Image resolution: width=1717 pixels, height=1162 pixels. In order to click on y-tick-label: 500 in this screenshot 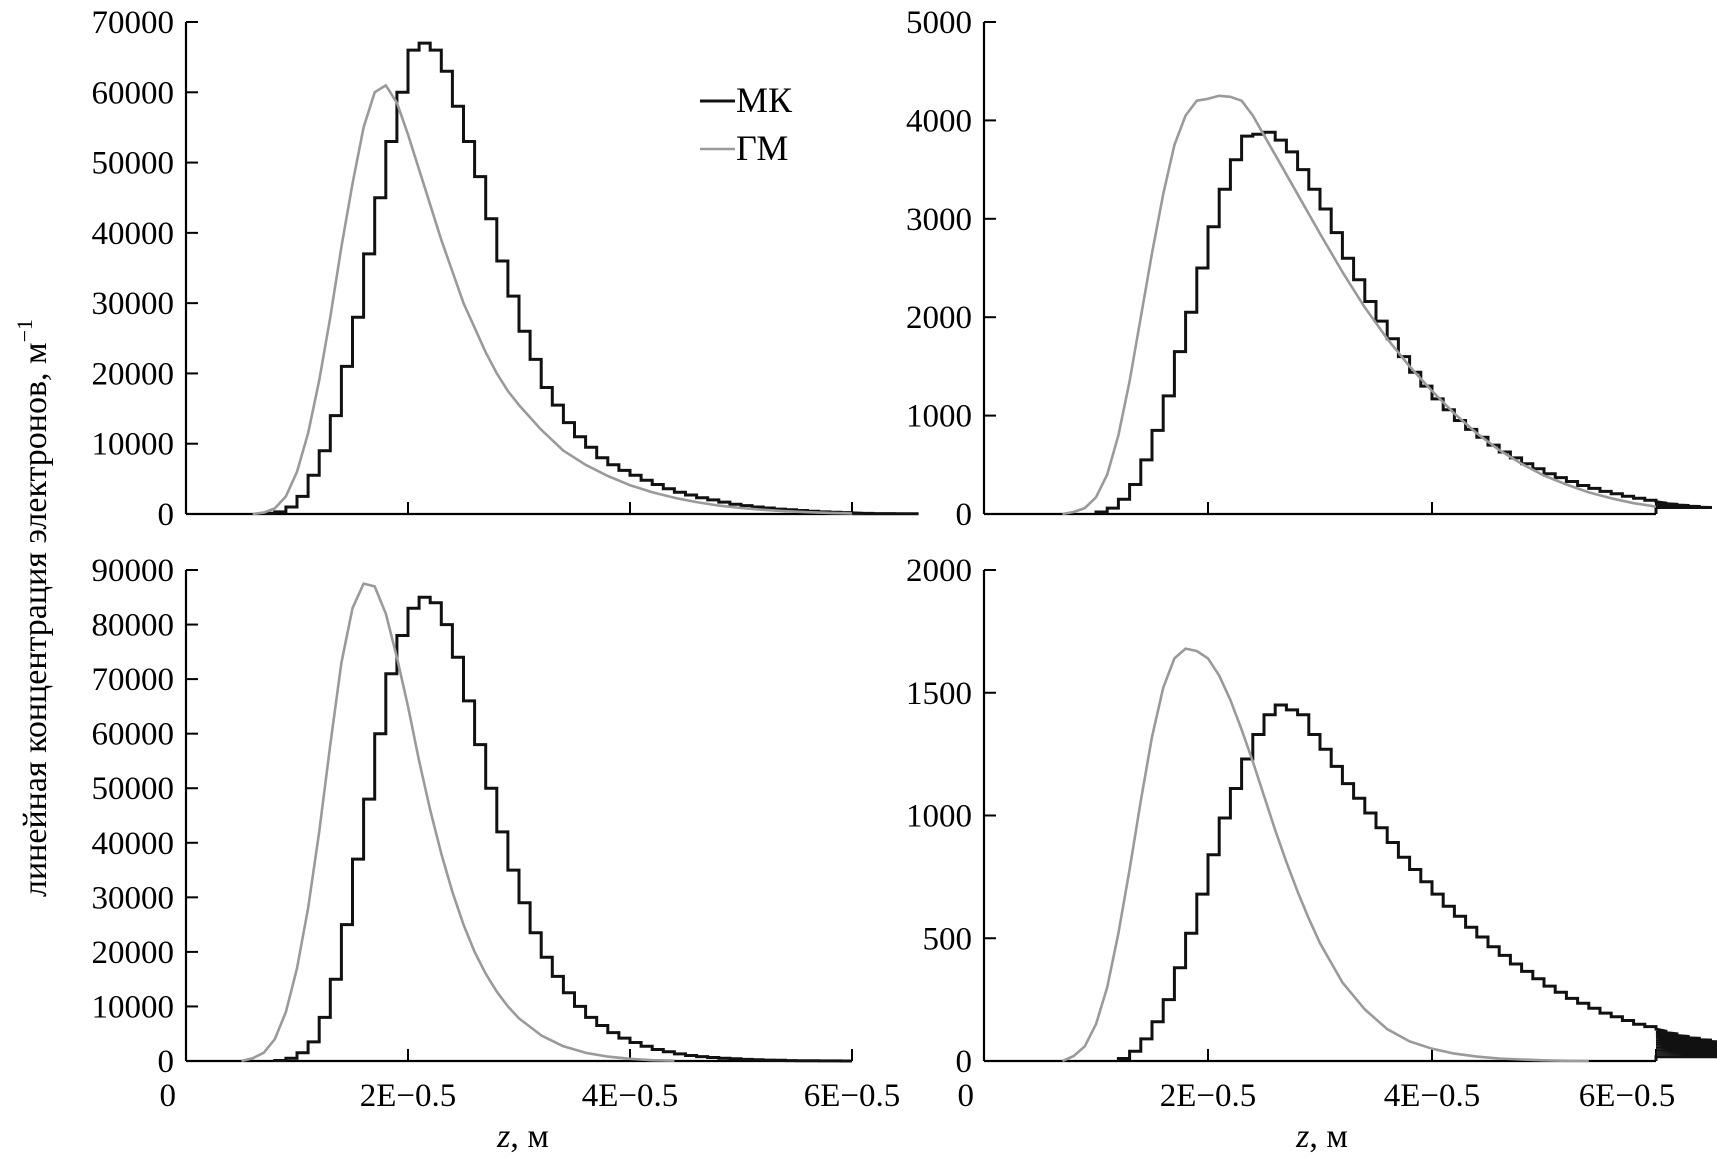, I will do `click(948, 939)`.